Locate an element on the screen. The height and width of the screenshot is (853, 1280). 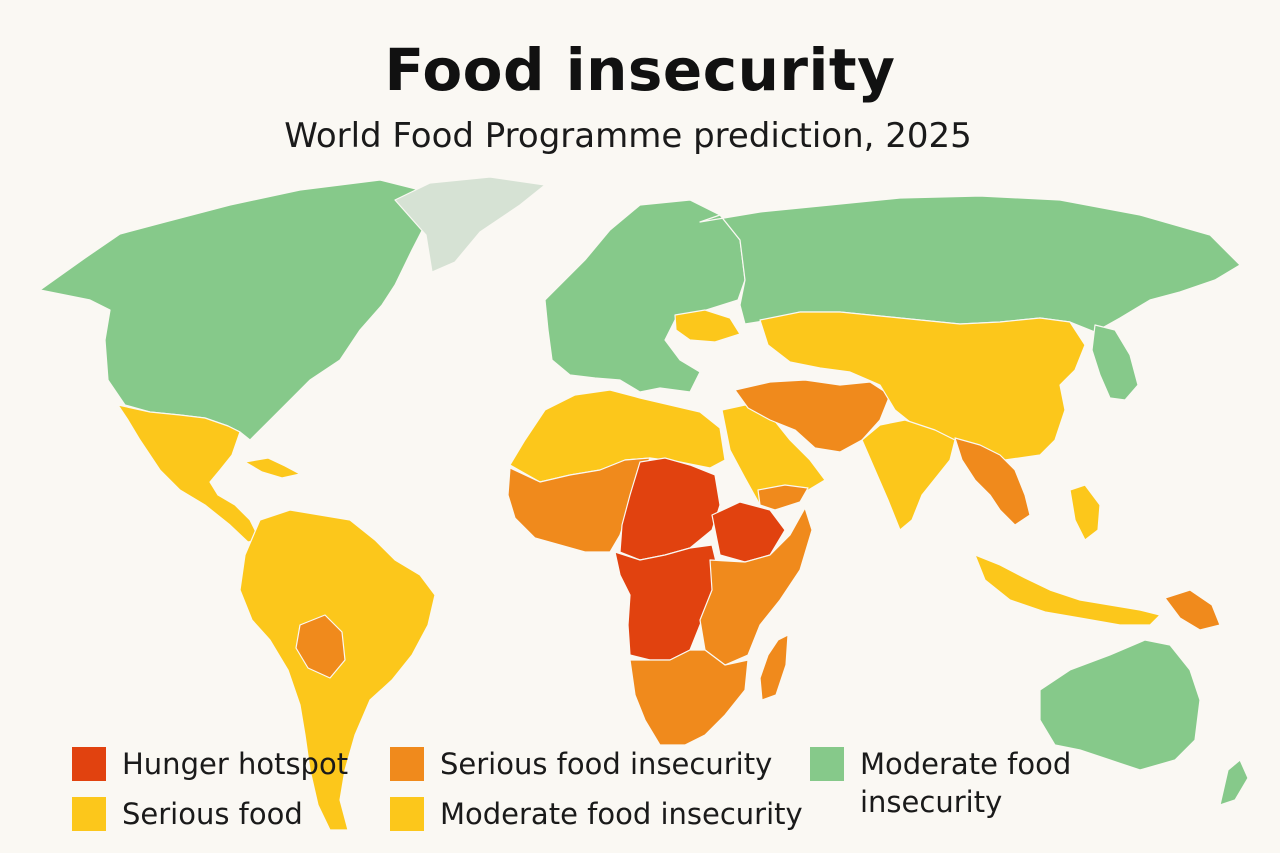
legend-item-moderate-green: Moderate food insecurity is located at coordinates (950, 783).